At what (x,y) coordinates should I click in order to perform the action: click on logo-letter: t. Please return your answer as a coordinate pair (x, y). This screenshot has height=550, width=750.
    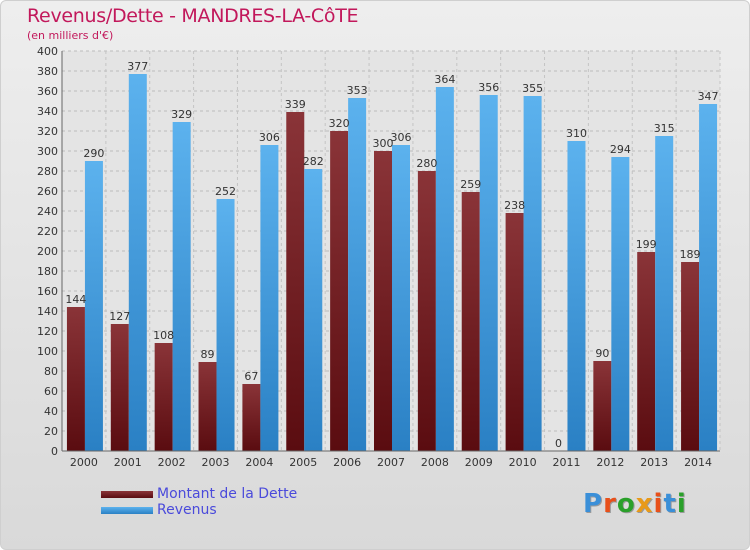
    Looking at the image, I should click on (670, 504).